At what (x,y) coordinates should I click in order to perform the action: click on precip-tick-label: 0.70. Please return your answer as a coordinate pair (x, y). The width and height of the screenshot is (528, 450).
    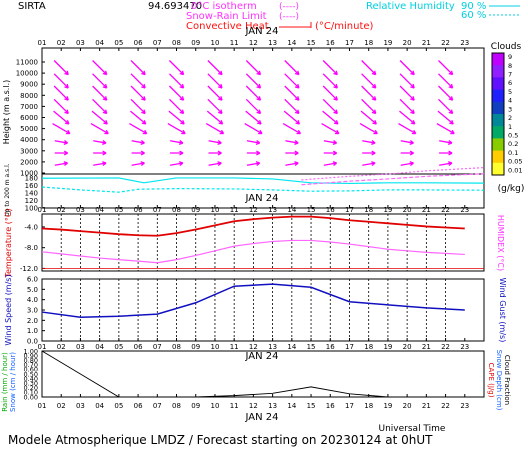
    Looking at the image, I should click on (31, 365).